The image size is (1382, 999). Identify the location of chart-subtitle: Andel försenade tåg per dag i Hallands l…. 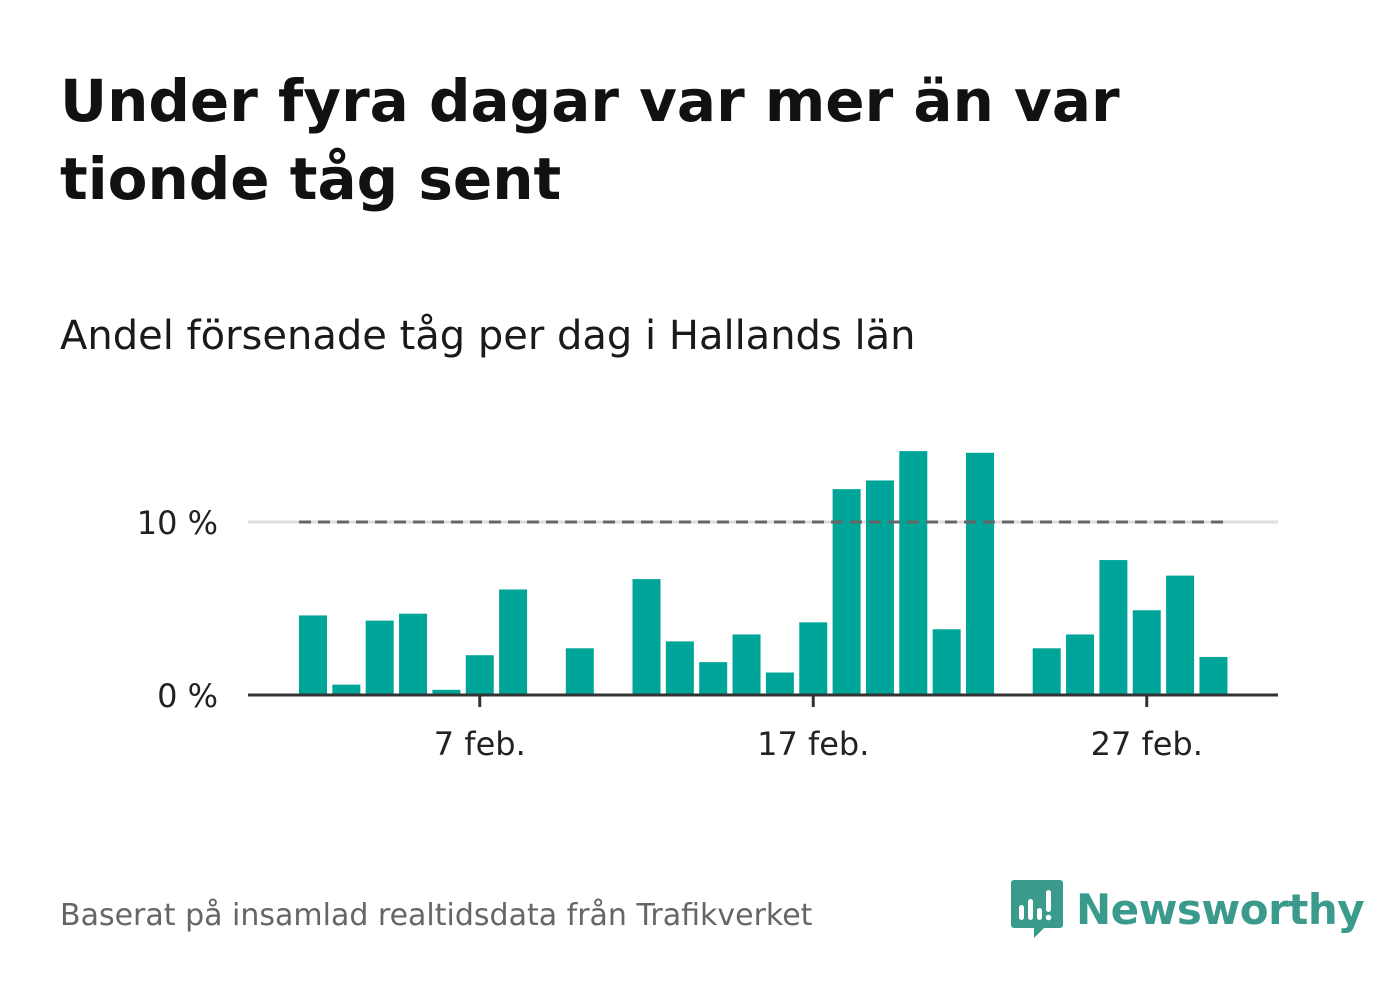
(488, 336).